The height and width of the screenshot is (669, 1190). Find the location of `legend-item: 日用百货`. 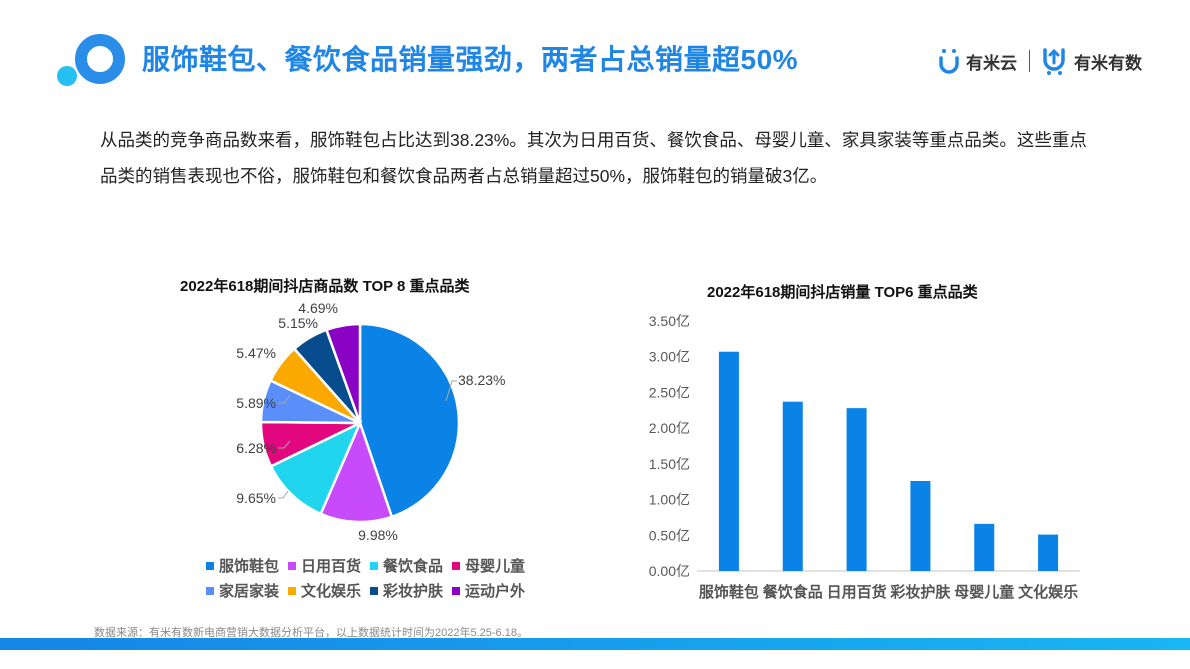

legend-item: 日用百货 is located at coordinates (324, 565).